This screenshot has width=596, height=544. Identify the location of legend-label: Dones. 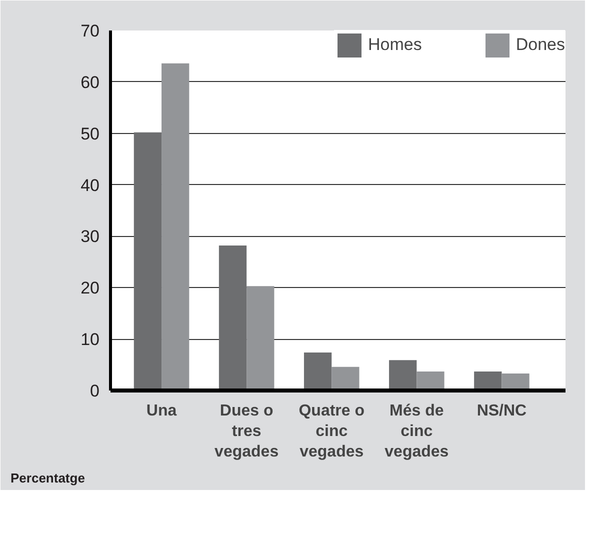
(540, 45).